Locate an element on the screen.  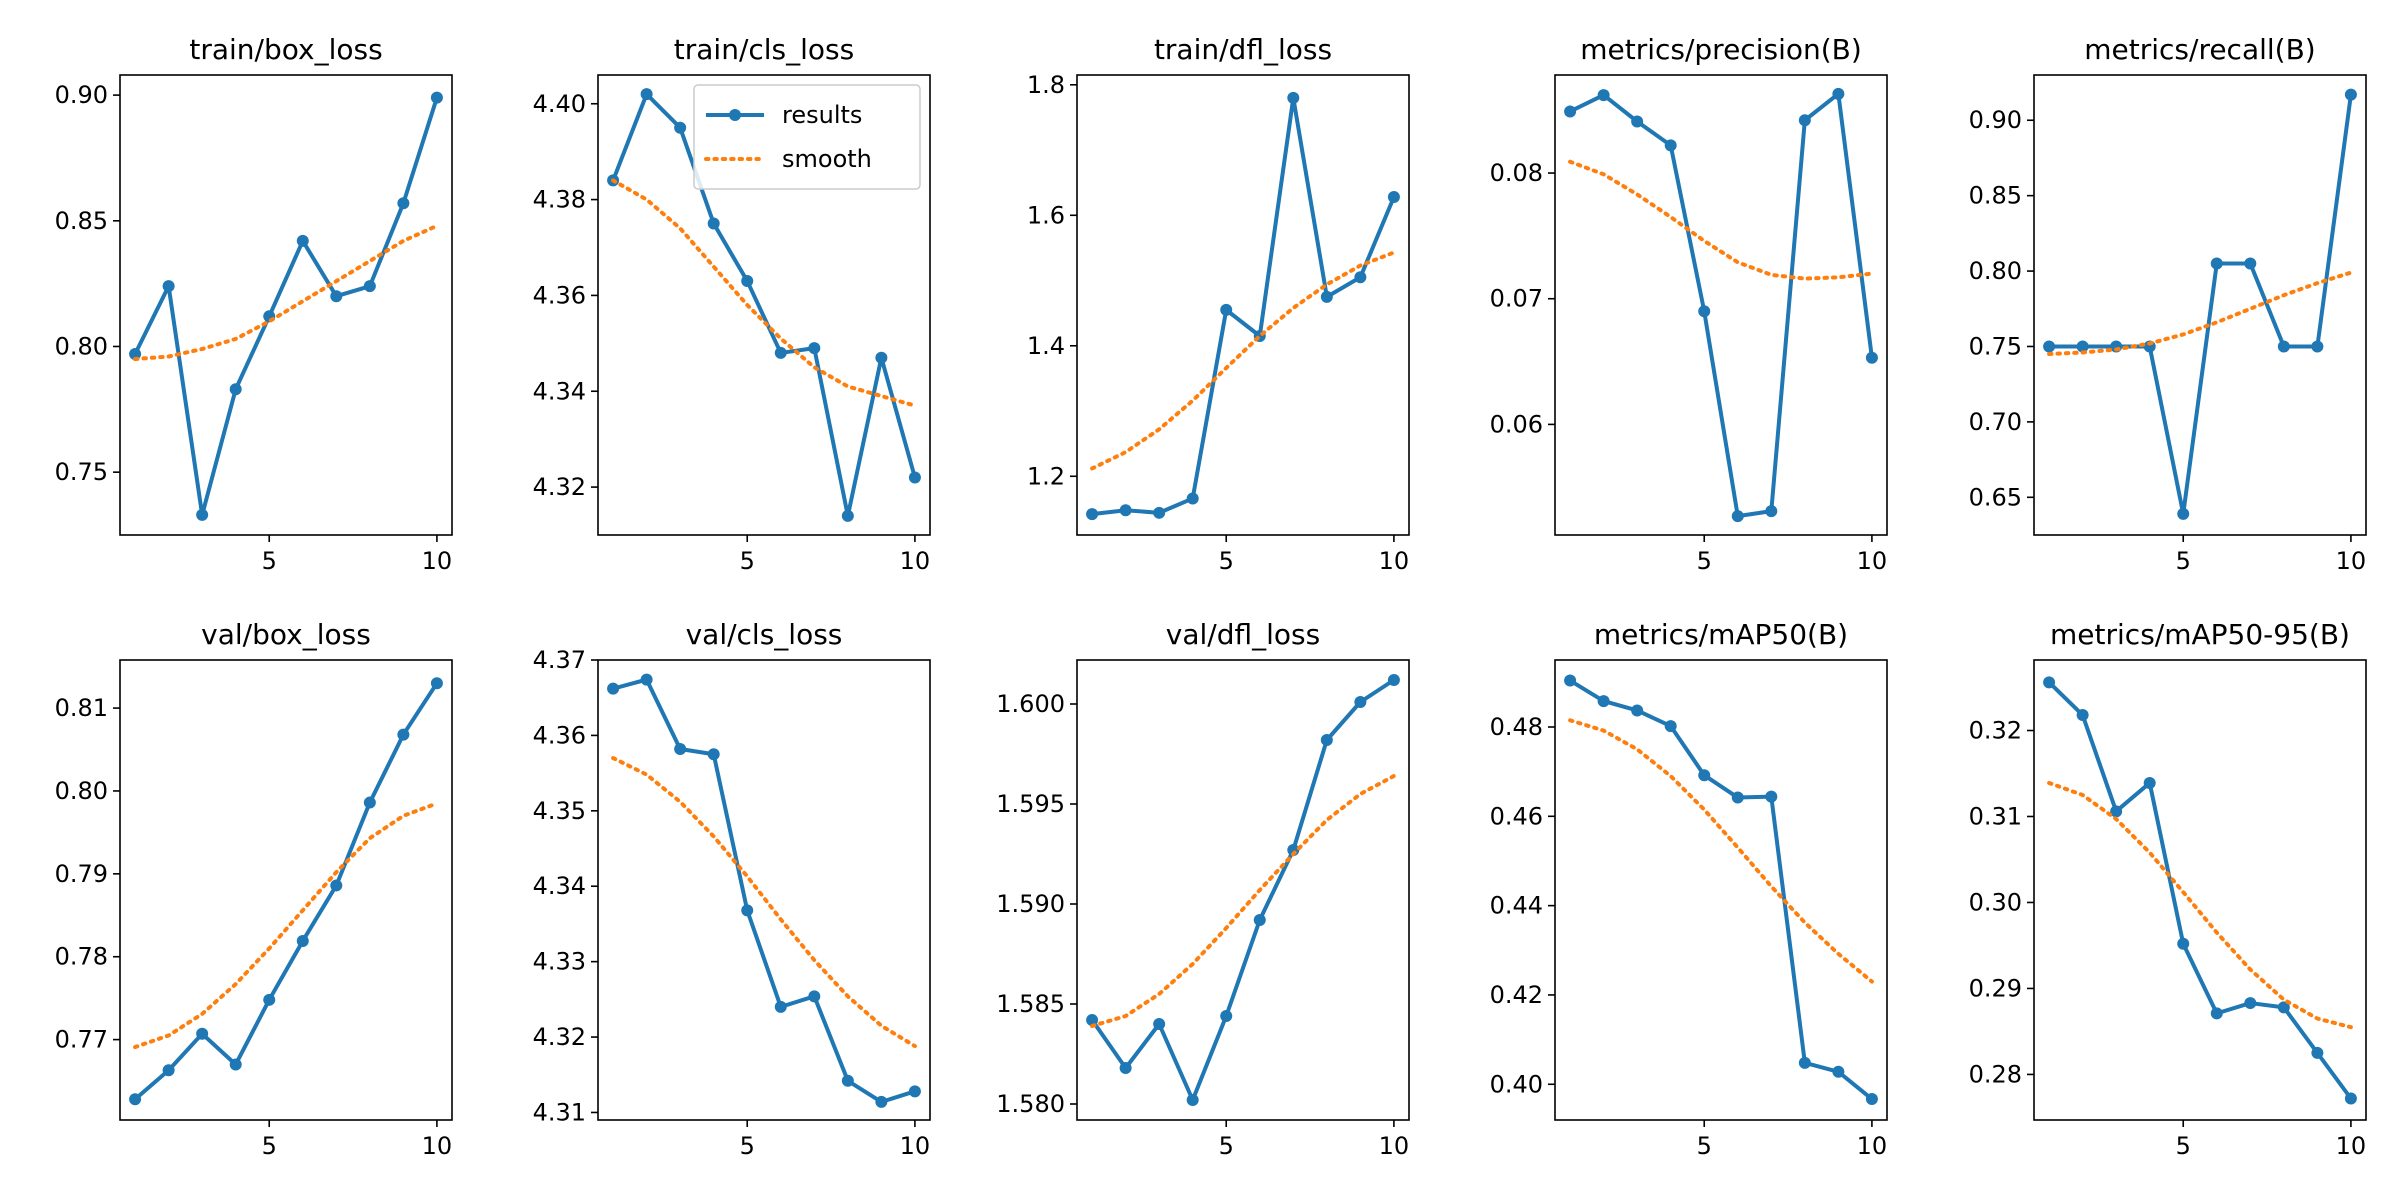
legend-label-smooth: smooth is located at coordinates (827, 159).